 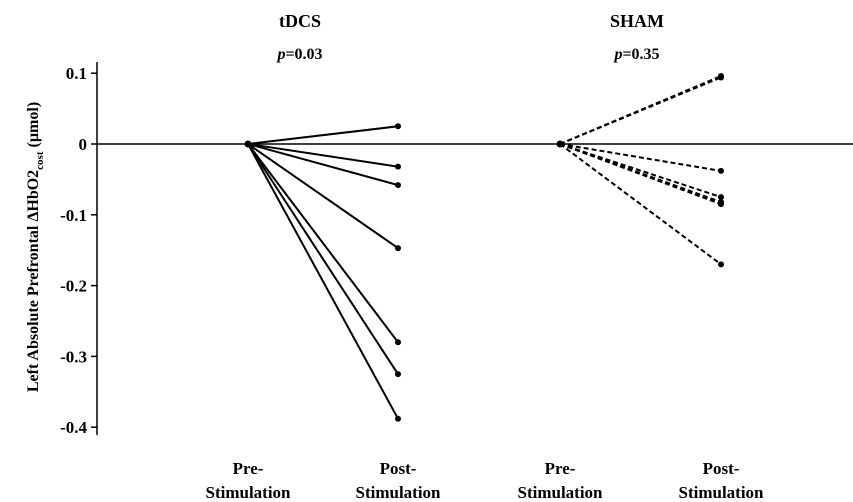 What do you see at coordinates (637, 21) in the screenshot?
I see `panel-title: SHAM` at bounding box center [637, 21].